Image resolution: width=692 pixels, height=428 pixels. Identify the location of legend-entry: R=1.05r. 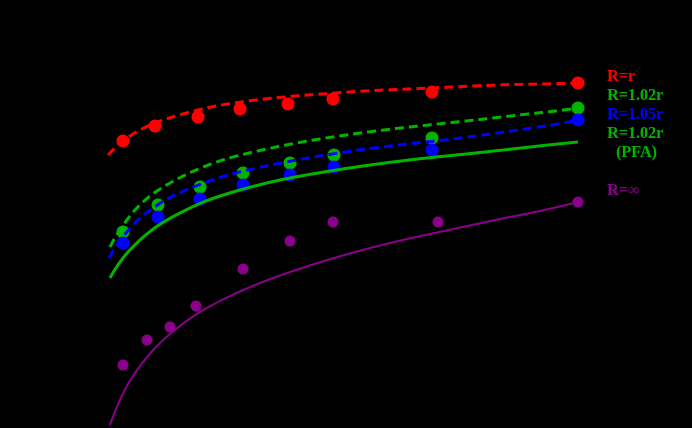
(635, 113).